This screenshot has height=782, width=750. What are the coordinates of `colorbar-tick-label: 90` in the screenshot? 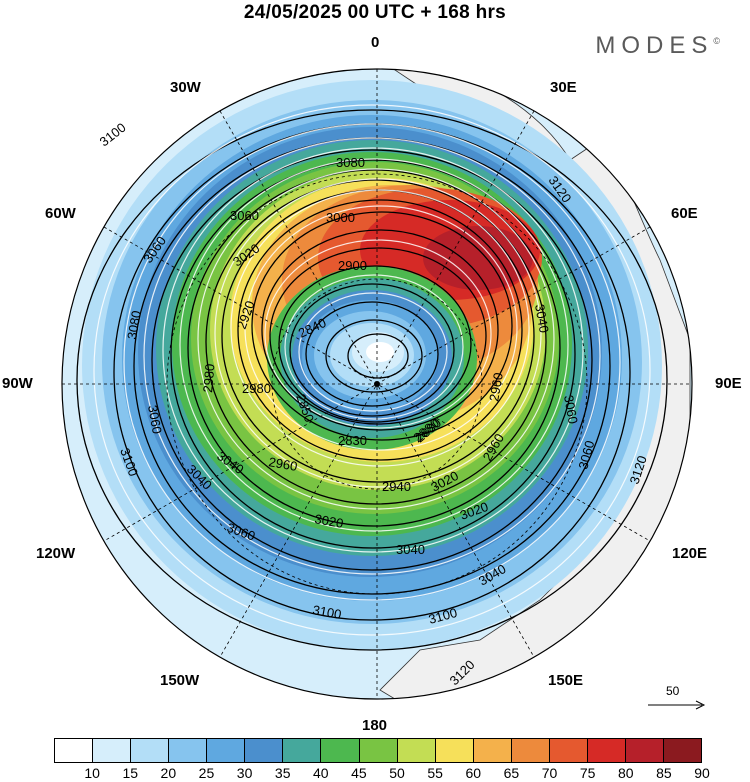 It's located at (702, 773).